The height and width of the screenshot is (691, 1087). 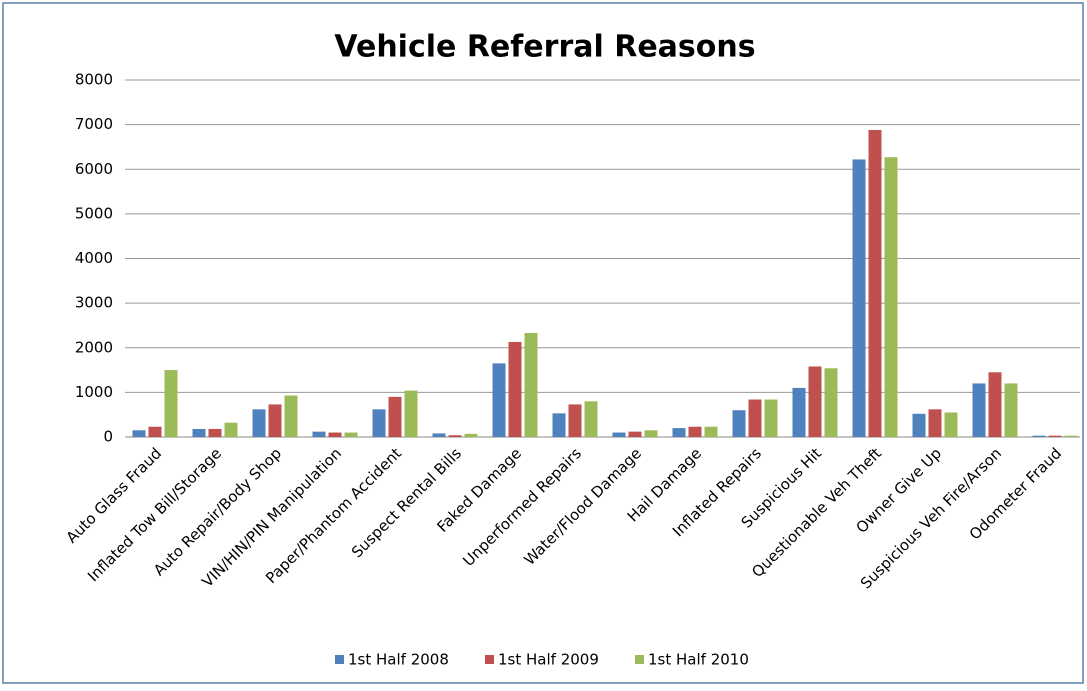 What do you see at coordinates (544, 47) in the screenshot?
I see `chart-title: Vehicle Referral Reasons` at bounding box center [544, 47].